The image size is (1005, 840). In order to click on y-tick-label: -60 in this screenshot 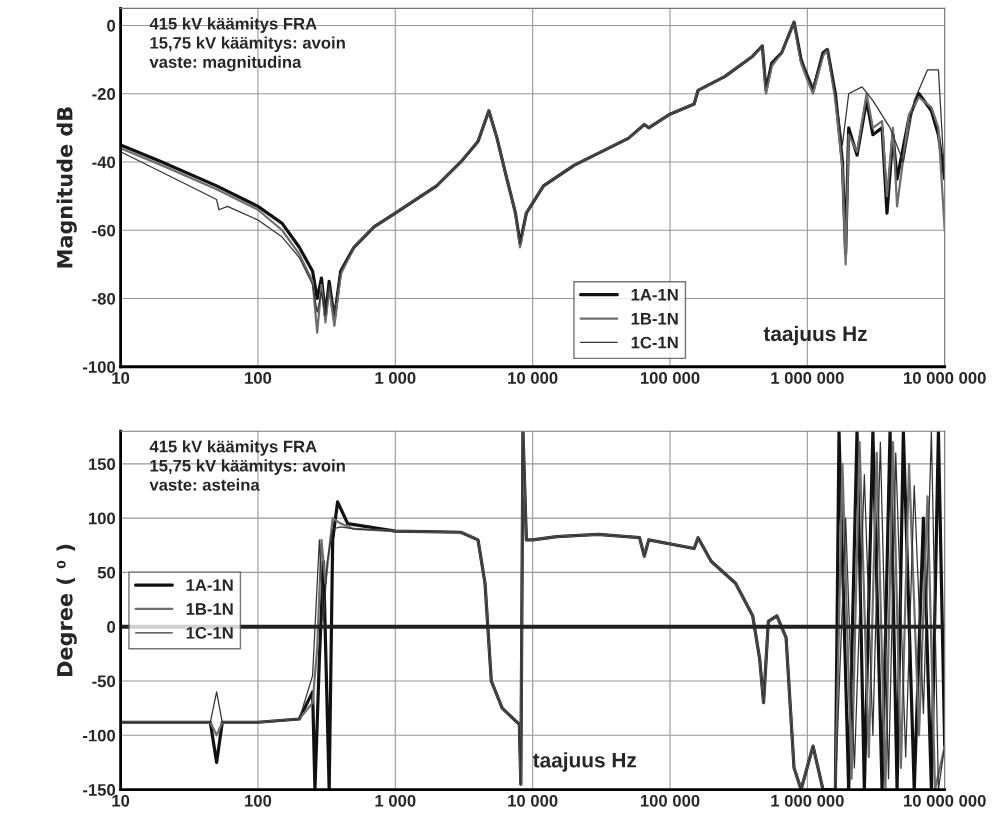, I will do `click(104, 230)`.